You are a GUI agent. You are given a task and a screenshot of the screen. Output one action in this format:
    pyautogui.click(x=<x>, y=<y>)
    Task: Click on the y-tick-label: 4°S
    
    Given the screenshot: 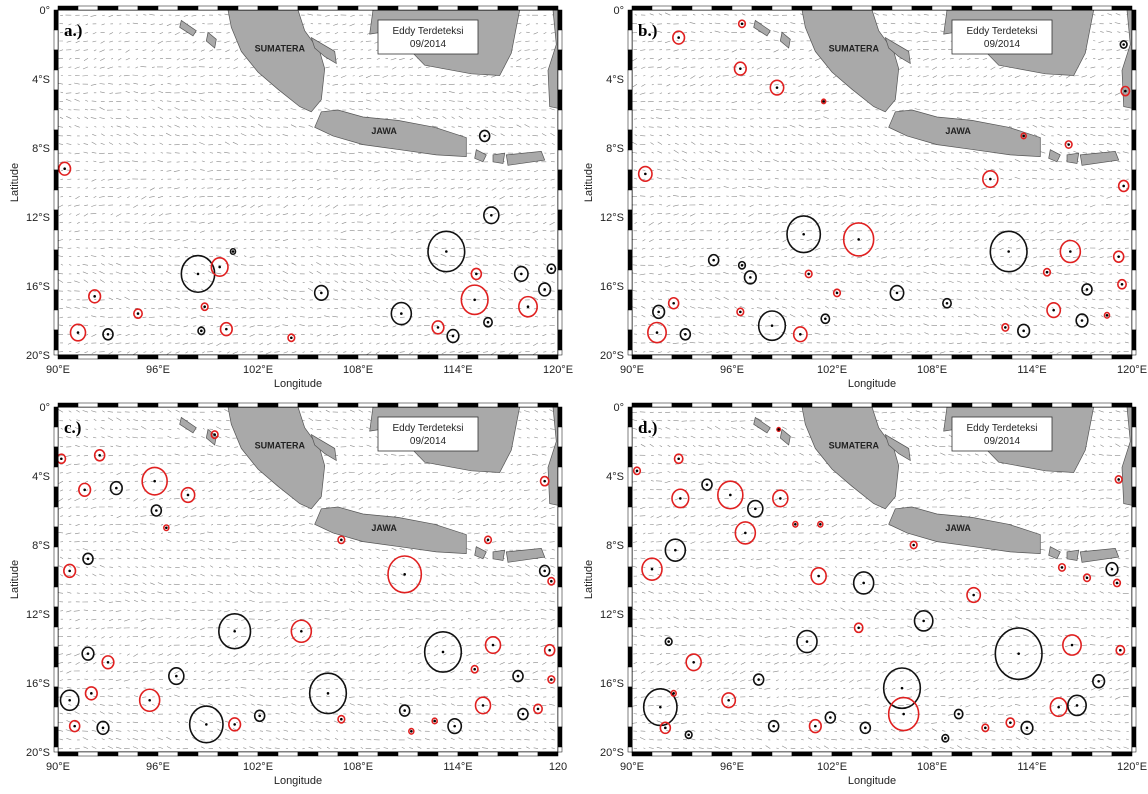 What is the action you would take?
    pyautogui.click(x=41, y=477)
    